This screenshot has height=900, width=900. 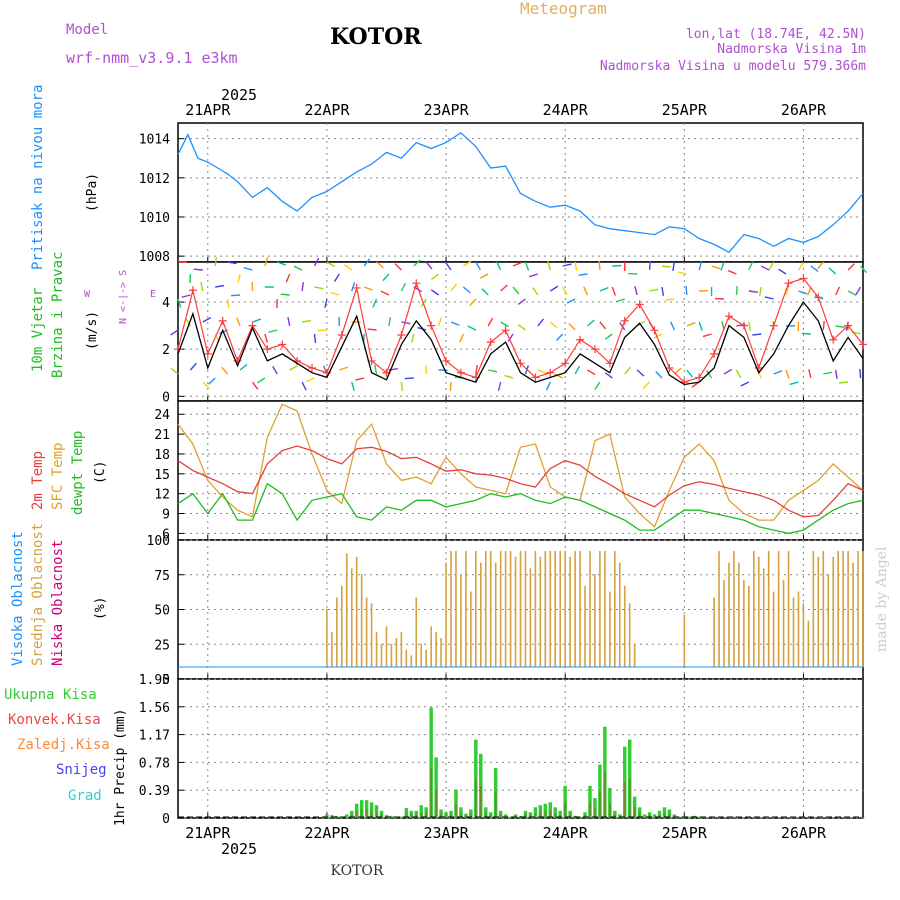 What do you see at coordinates (239, 95) in the screenshot?
I see `top-year-label: 2025` at bounding box center [239, 95].